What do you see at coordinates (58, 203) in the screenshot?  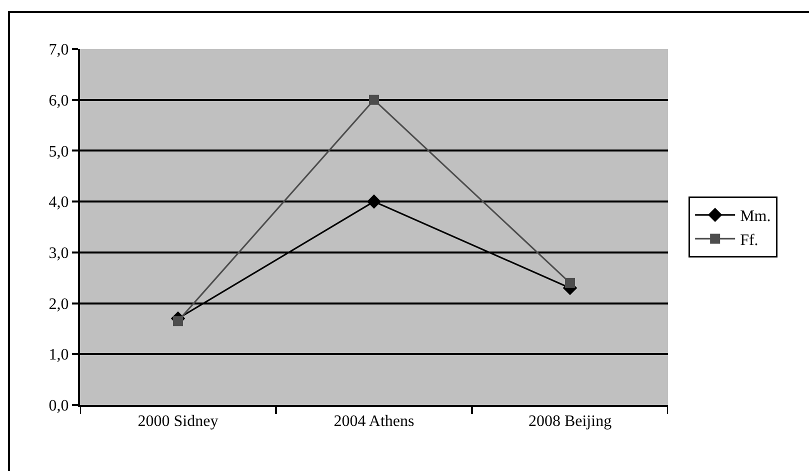 I see `y-tick-label: 4,0` at bounding box center [58, 203].